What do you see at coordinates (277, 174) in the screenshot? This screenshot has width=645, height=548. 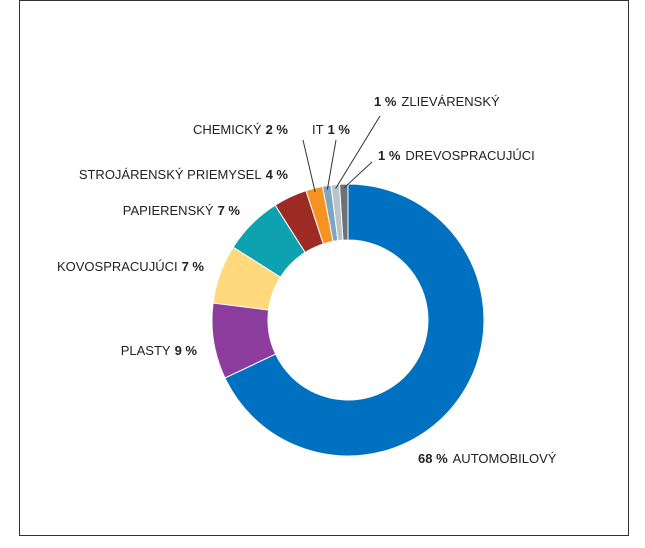 I see `value-label: 4 %` at bounding box center [277, 174].